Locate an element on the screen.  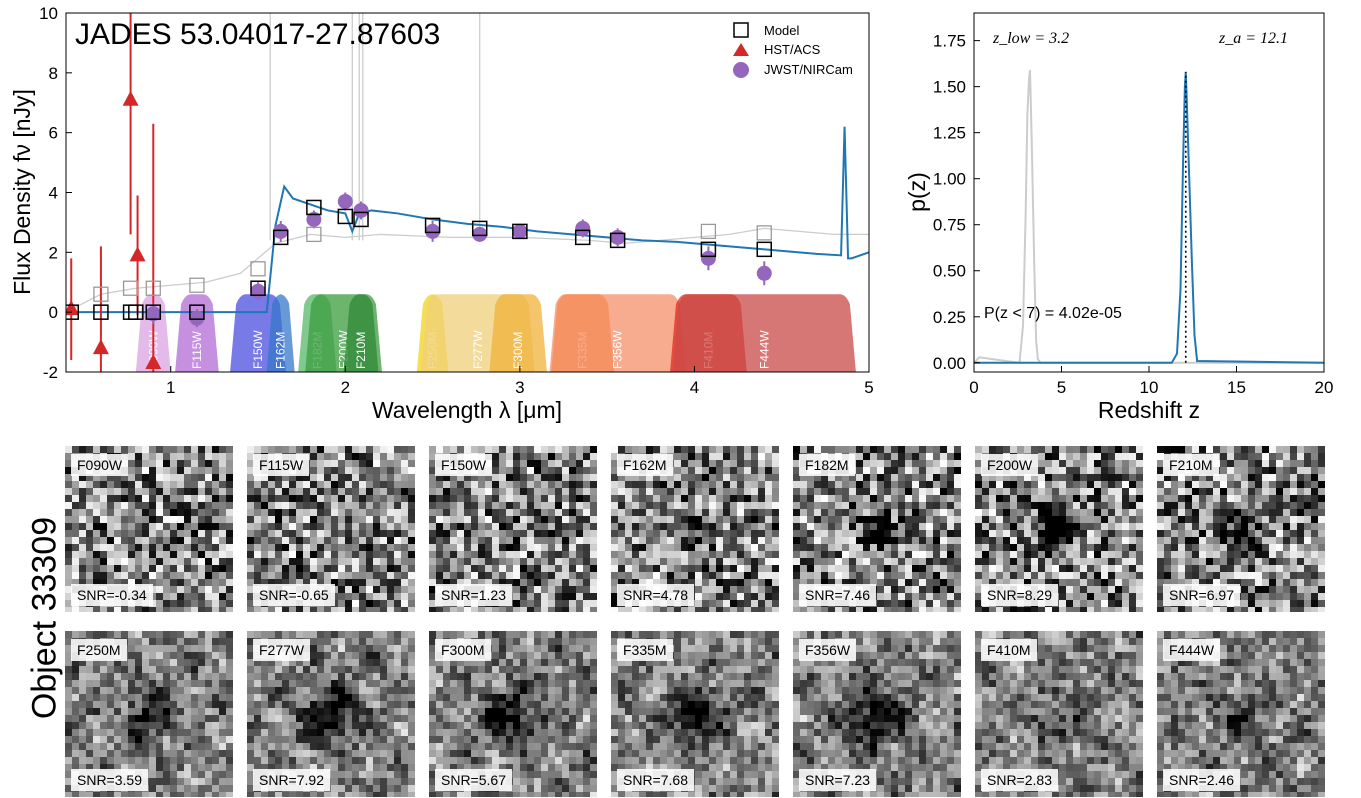
pz-curves is located at coordinates (1149, 216).